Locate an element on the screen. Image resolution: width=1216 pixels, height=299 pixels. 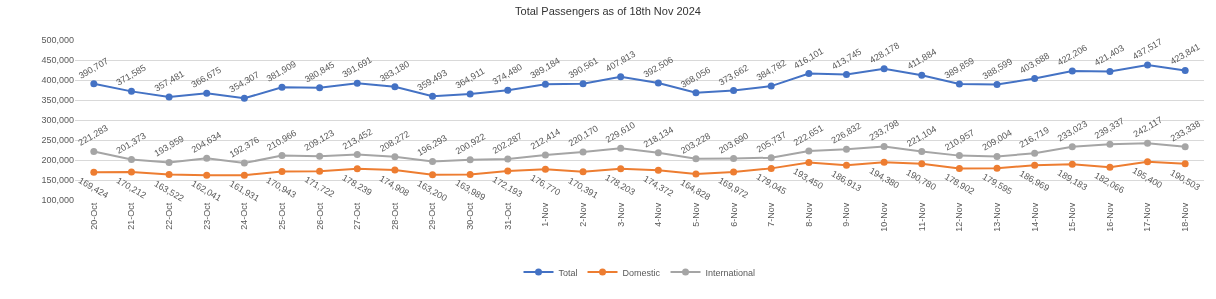
x-tick-label: 8-Nov is located at coordinates (808, 214).